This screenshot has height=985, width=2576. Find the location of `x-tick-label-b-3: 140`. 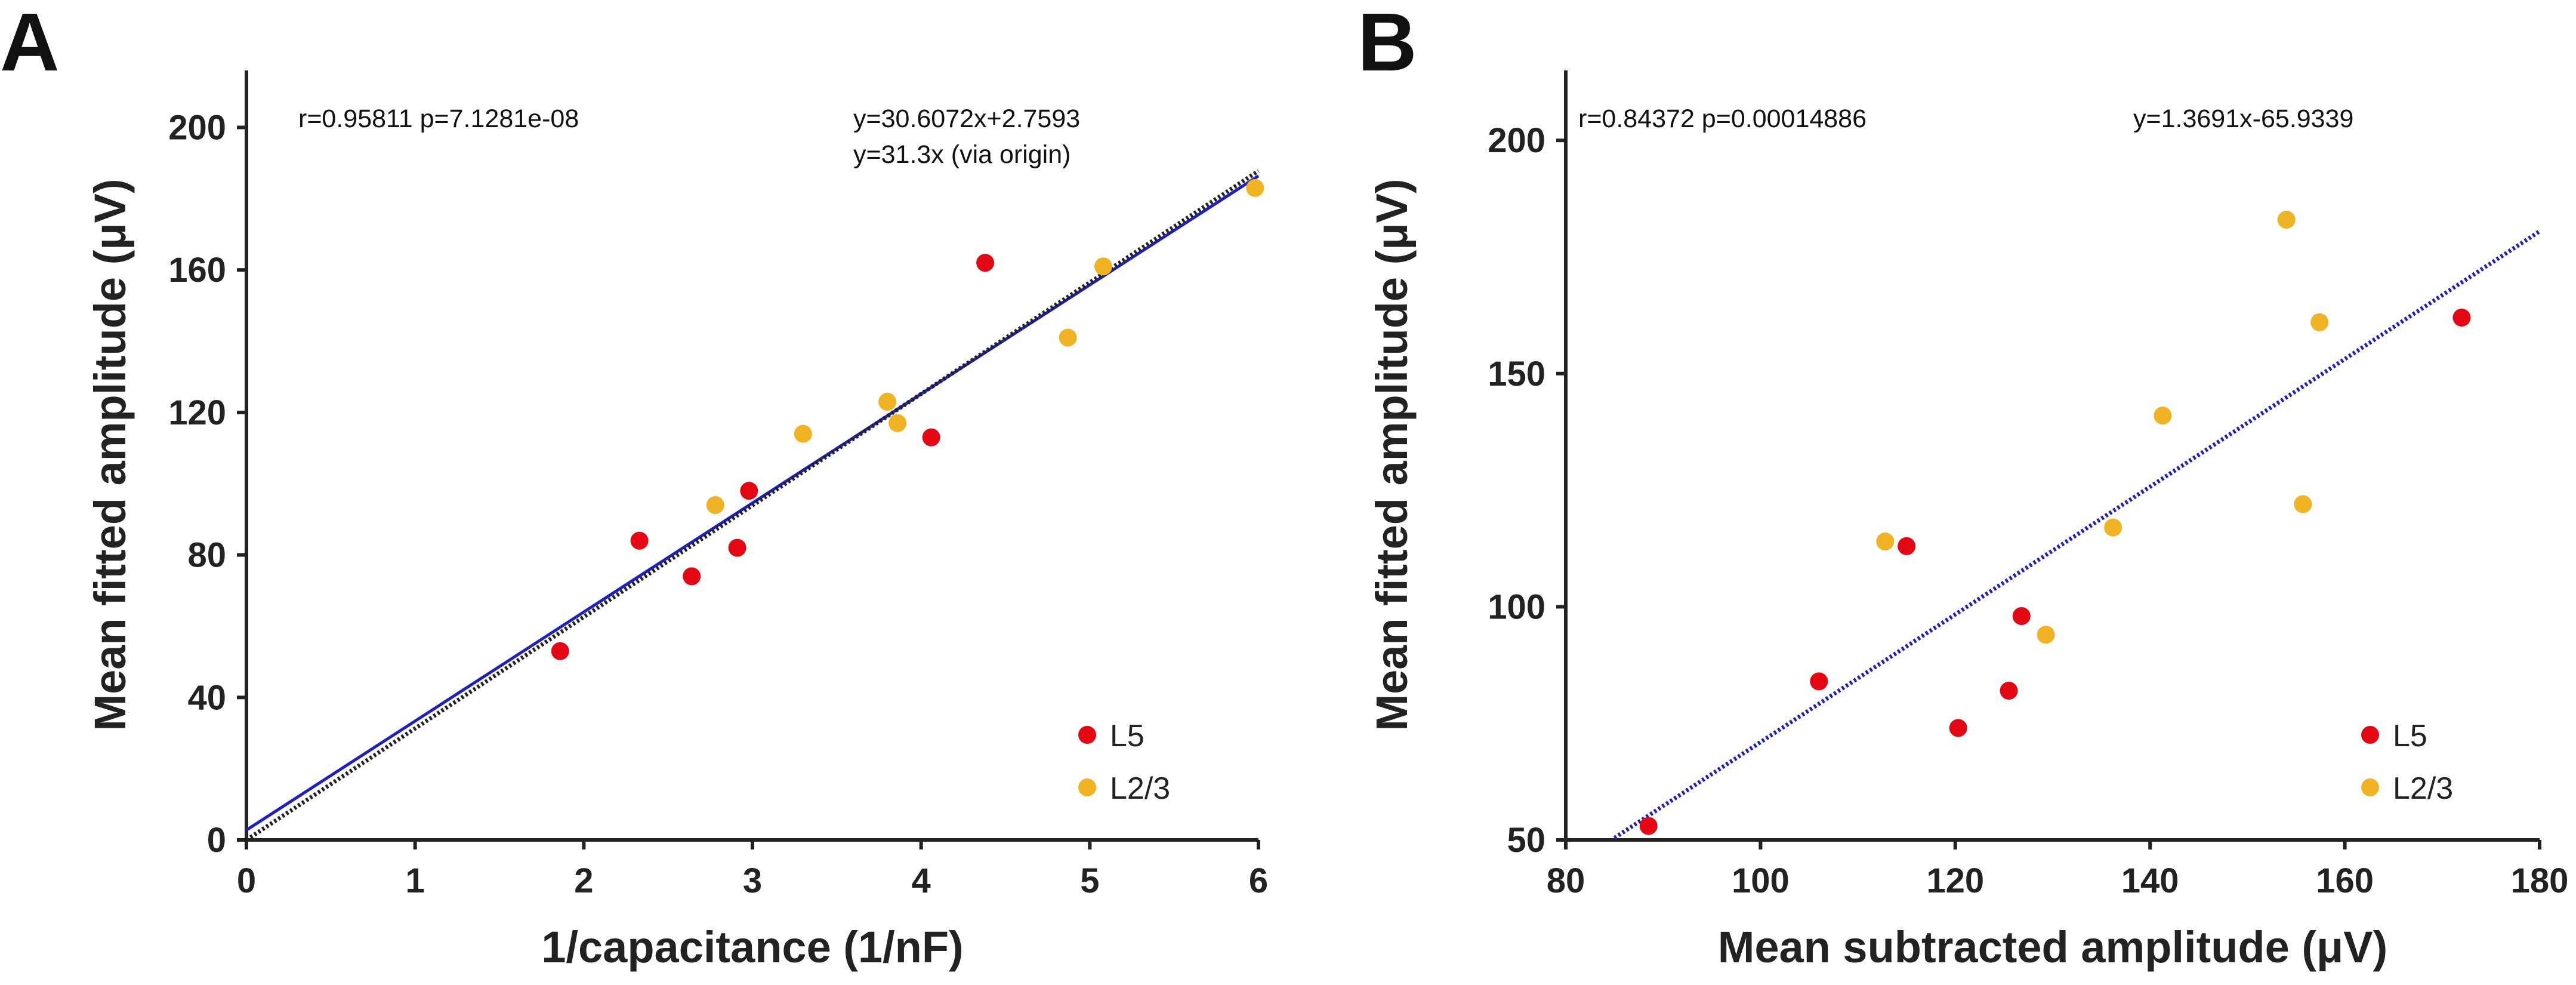

x-tick-label-b-3: 140 is located at coordinates (2150, 880).